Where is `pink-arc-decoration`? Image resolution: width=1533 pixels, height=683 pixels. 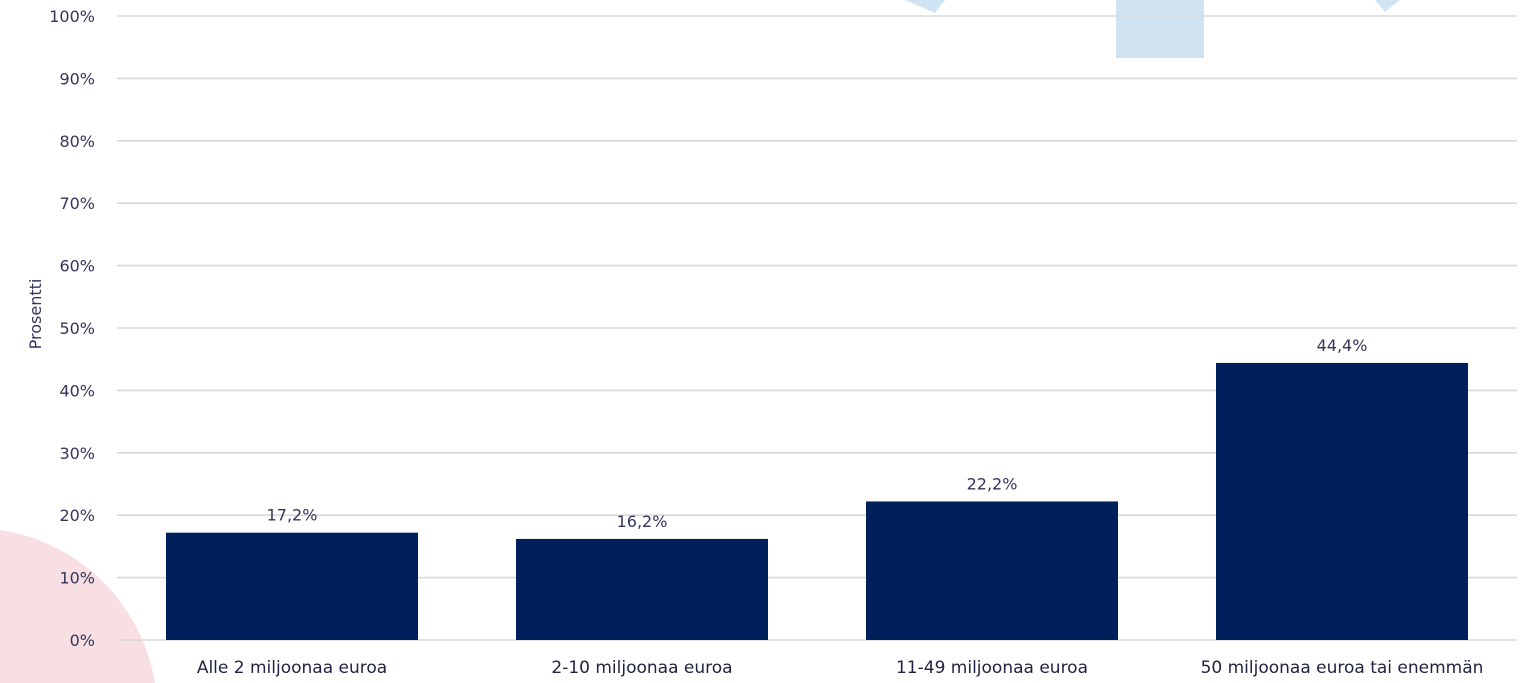 pink-arc-decoration is located at coordinates (77, 606).